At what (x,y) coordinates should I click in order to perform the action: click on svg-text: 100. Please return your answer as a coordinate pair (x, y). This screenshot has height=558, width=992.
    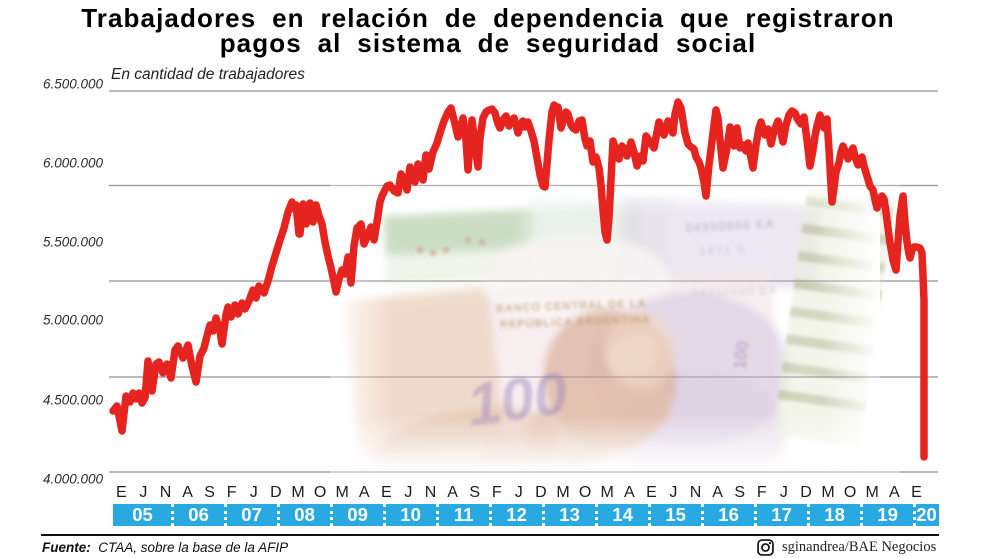
    Looking at the image, I should click on (741, 355).